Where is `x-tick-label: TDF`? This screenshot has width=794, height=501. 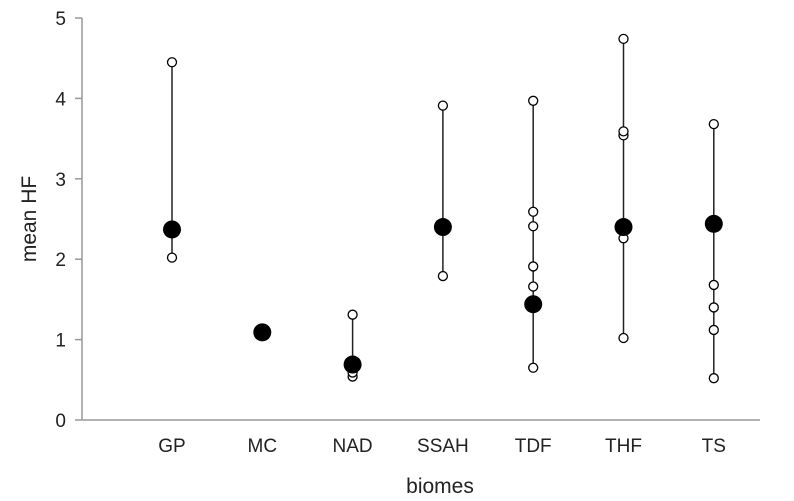
x-tick-label: TDF is located at coordinates (533, 446).